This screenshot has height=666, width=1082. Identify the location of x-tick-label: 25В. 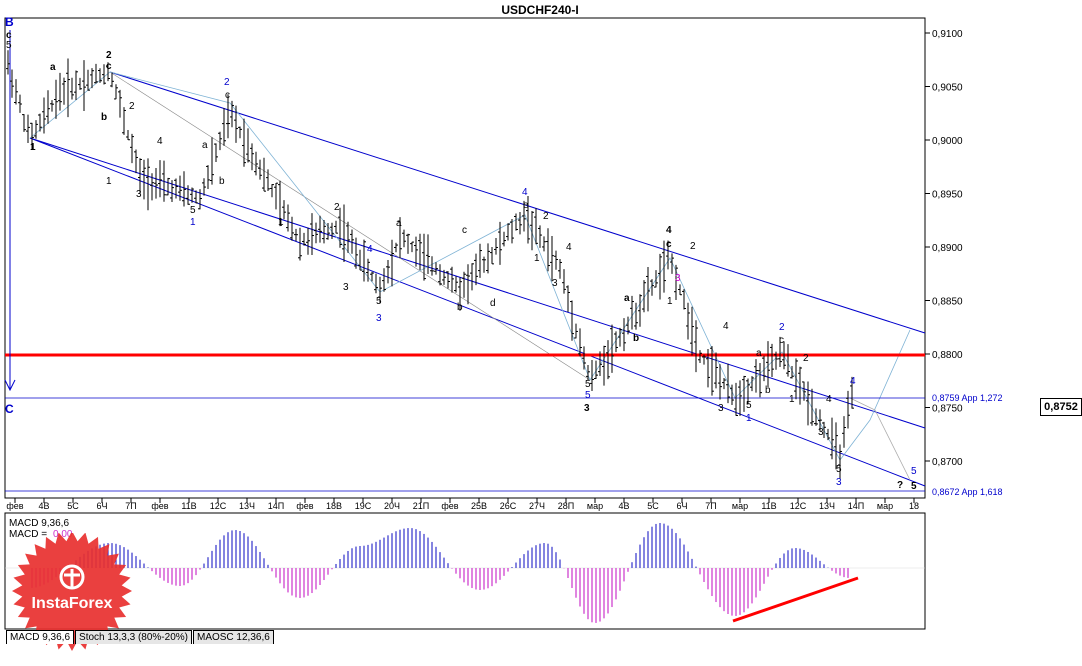
(479, 506).